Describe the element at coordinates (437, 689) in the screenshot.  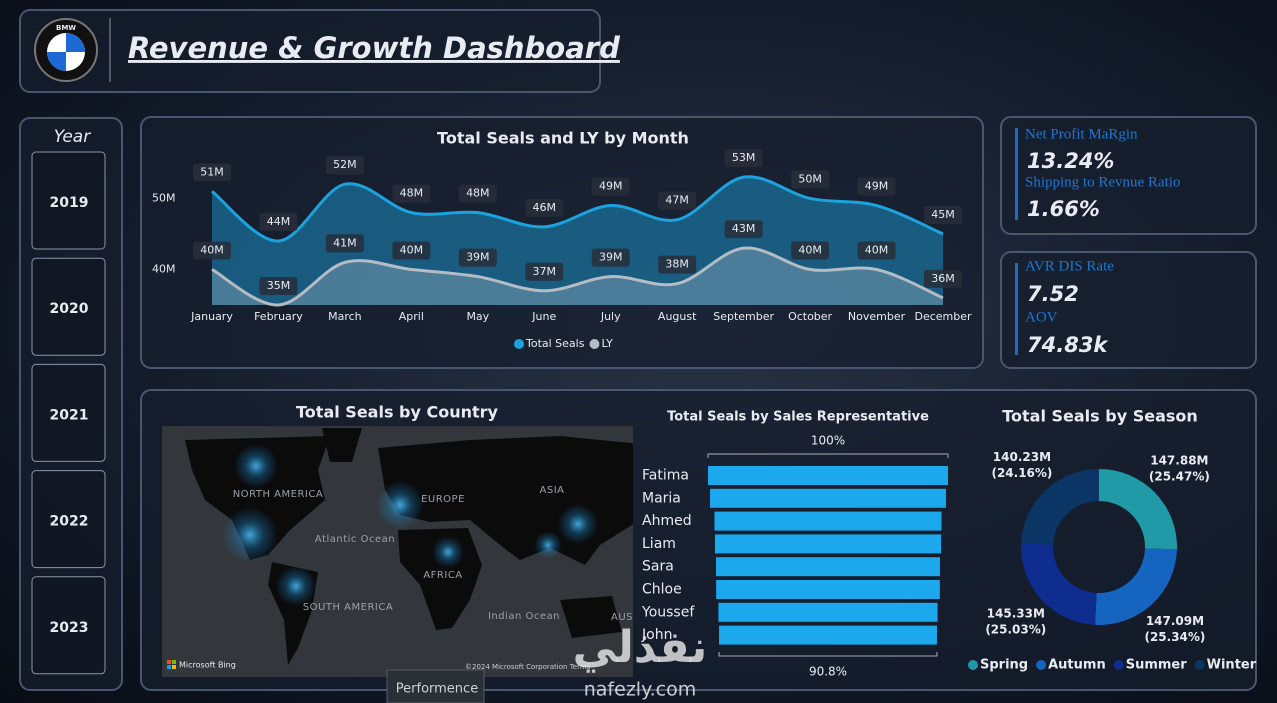
I see `tab-label: Performence` at that location.